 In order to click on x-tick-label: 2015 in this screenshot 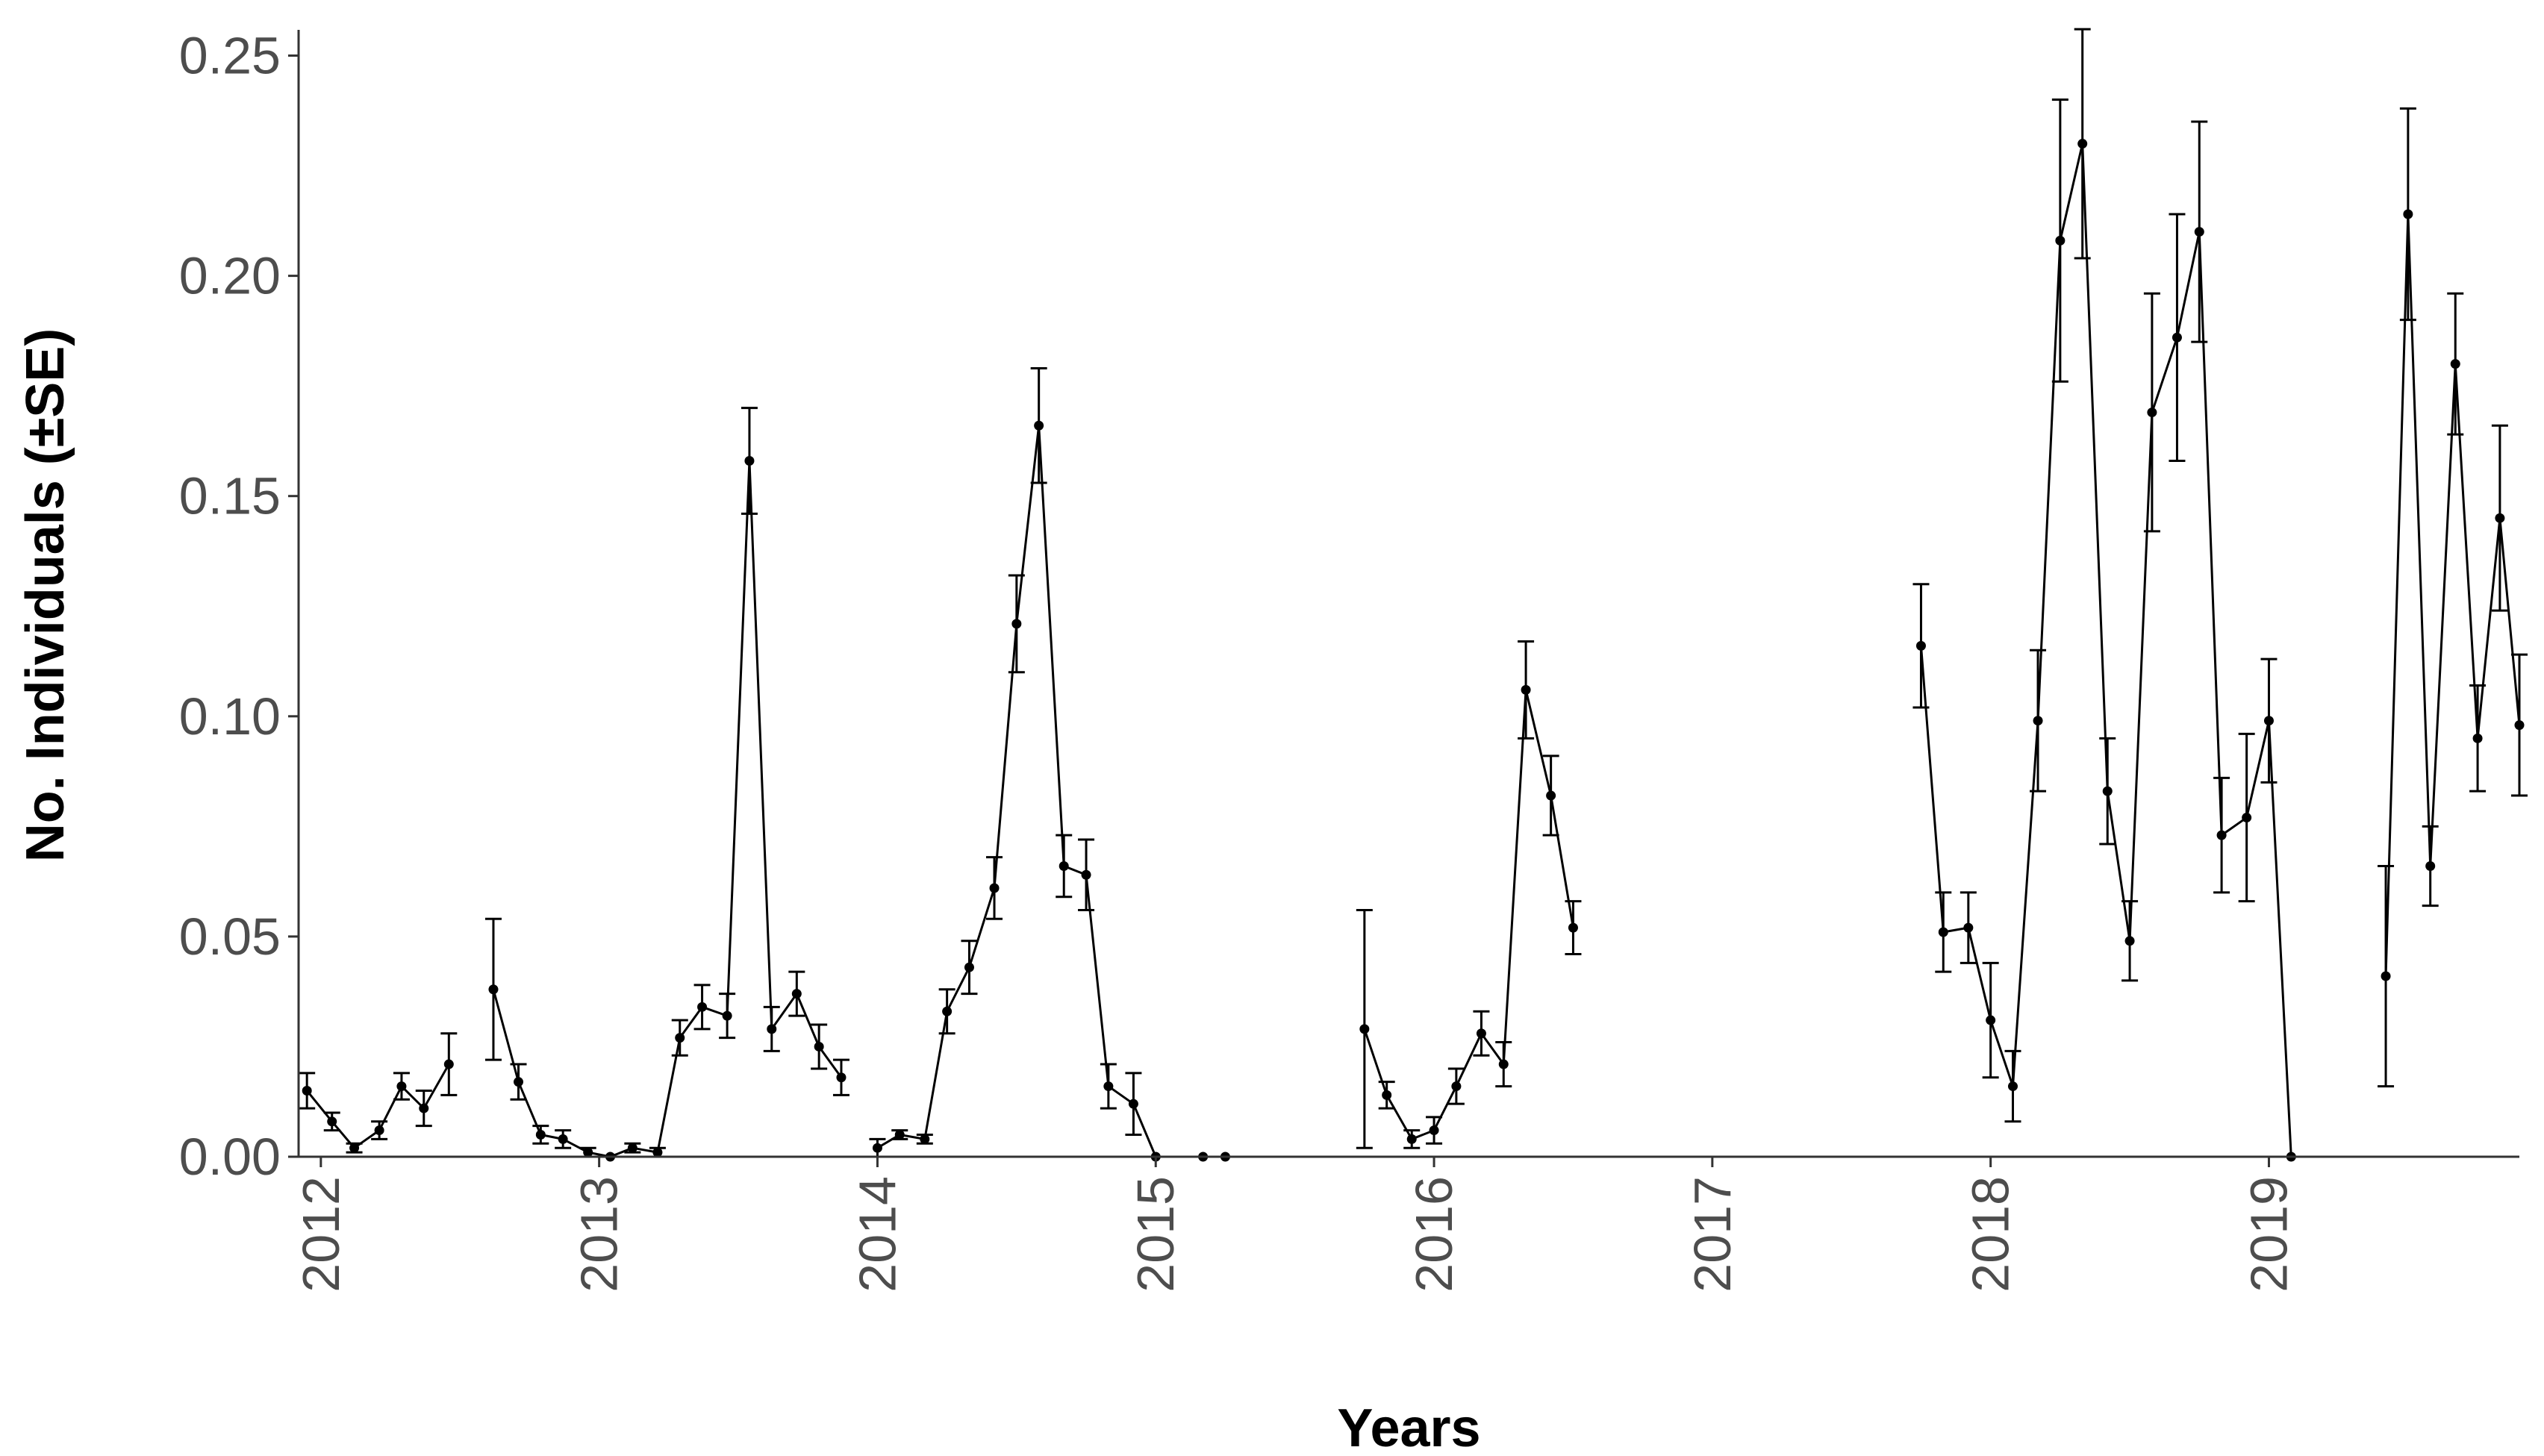, I will do `click(1155, 1234)`.